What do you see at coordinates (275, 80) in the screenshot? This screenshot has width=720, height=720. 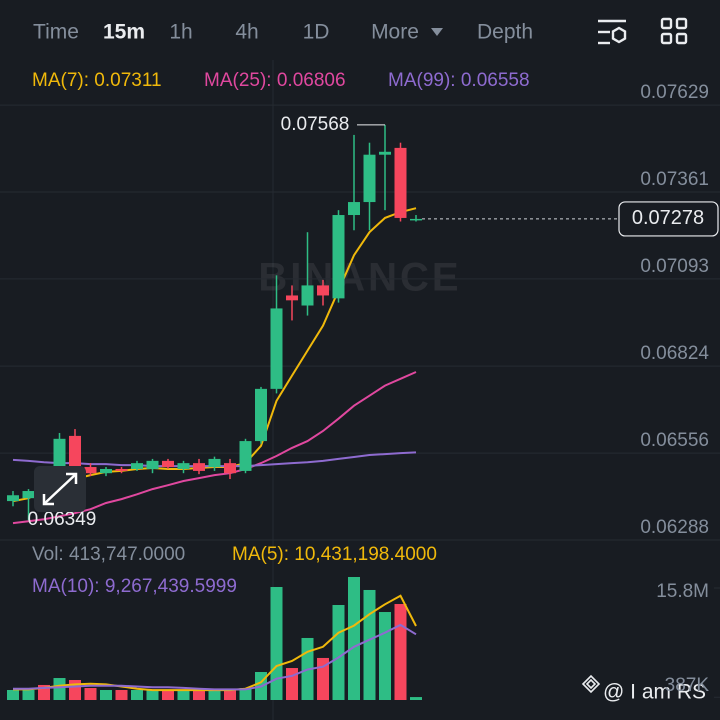 I see `legend-entry: MA(25): 0.06806` at bounding box center [275, 80].